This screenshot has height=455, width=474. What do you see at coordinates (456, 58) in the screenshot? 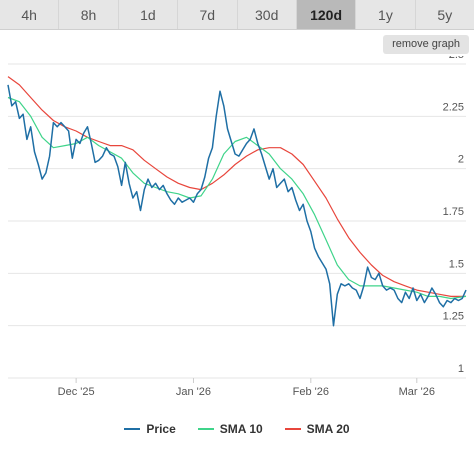
I see `y-tick-label: 2.5` at bounding box center [456, 58].